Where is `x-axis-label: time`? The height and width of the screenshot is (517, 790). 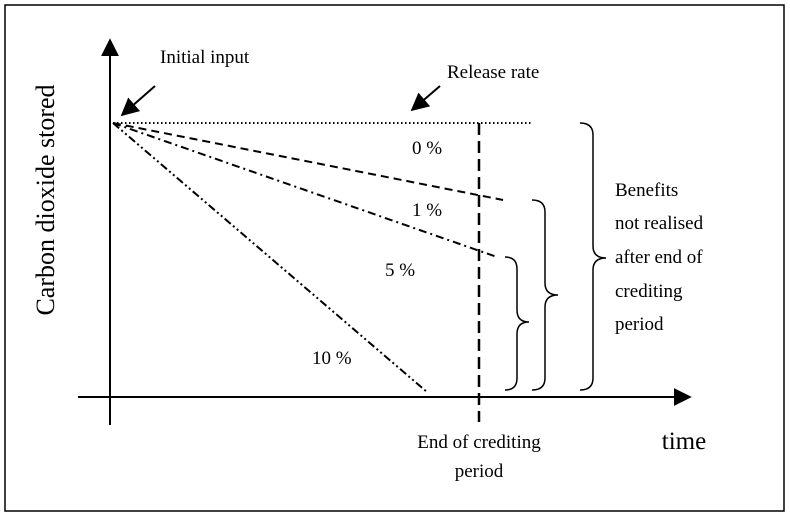
x-axis-label: time is located at coordinates (684, 441).